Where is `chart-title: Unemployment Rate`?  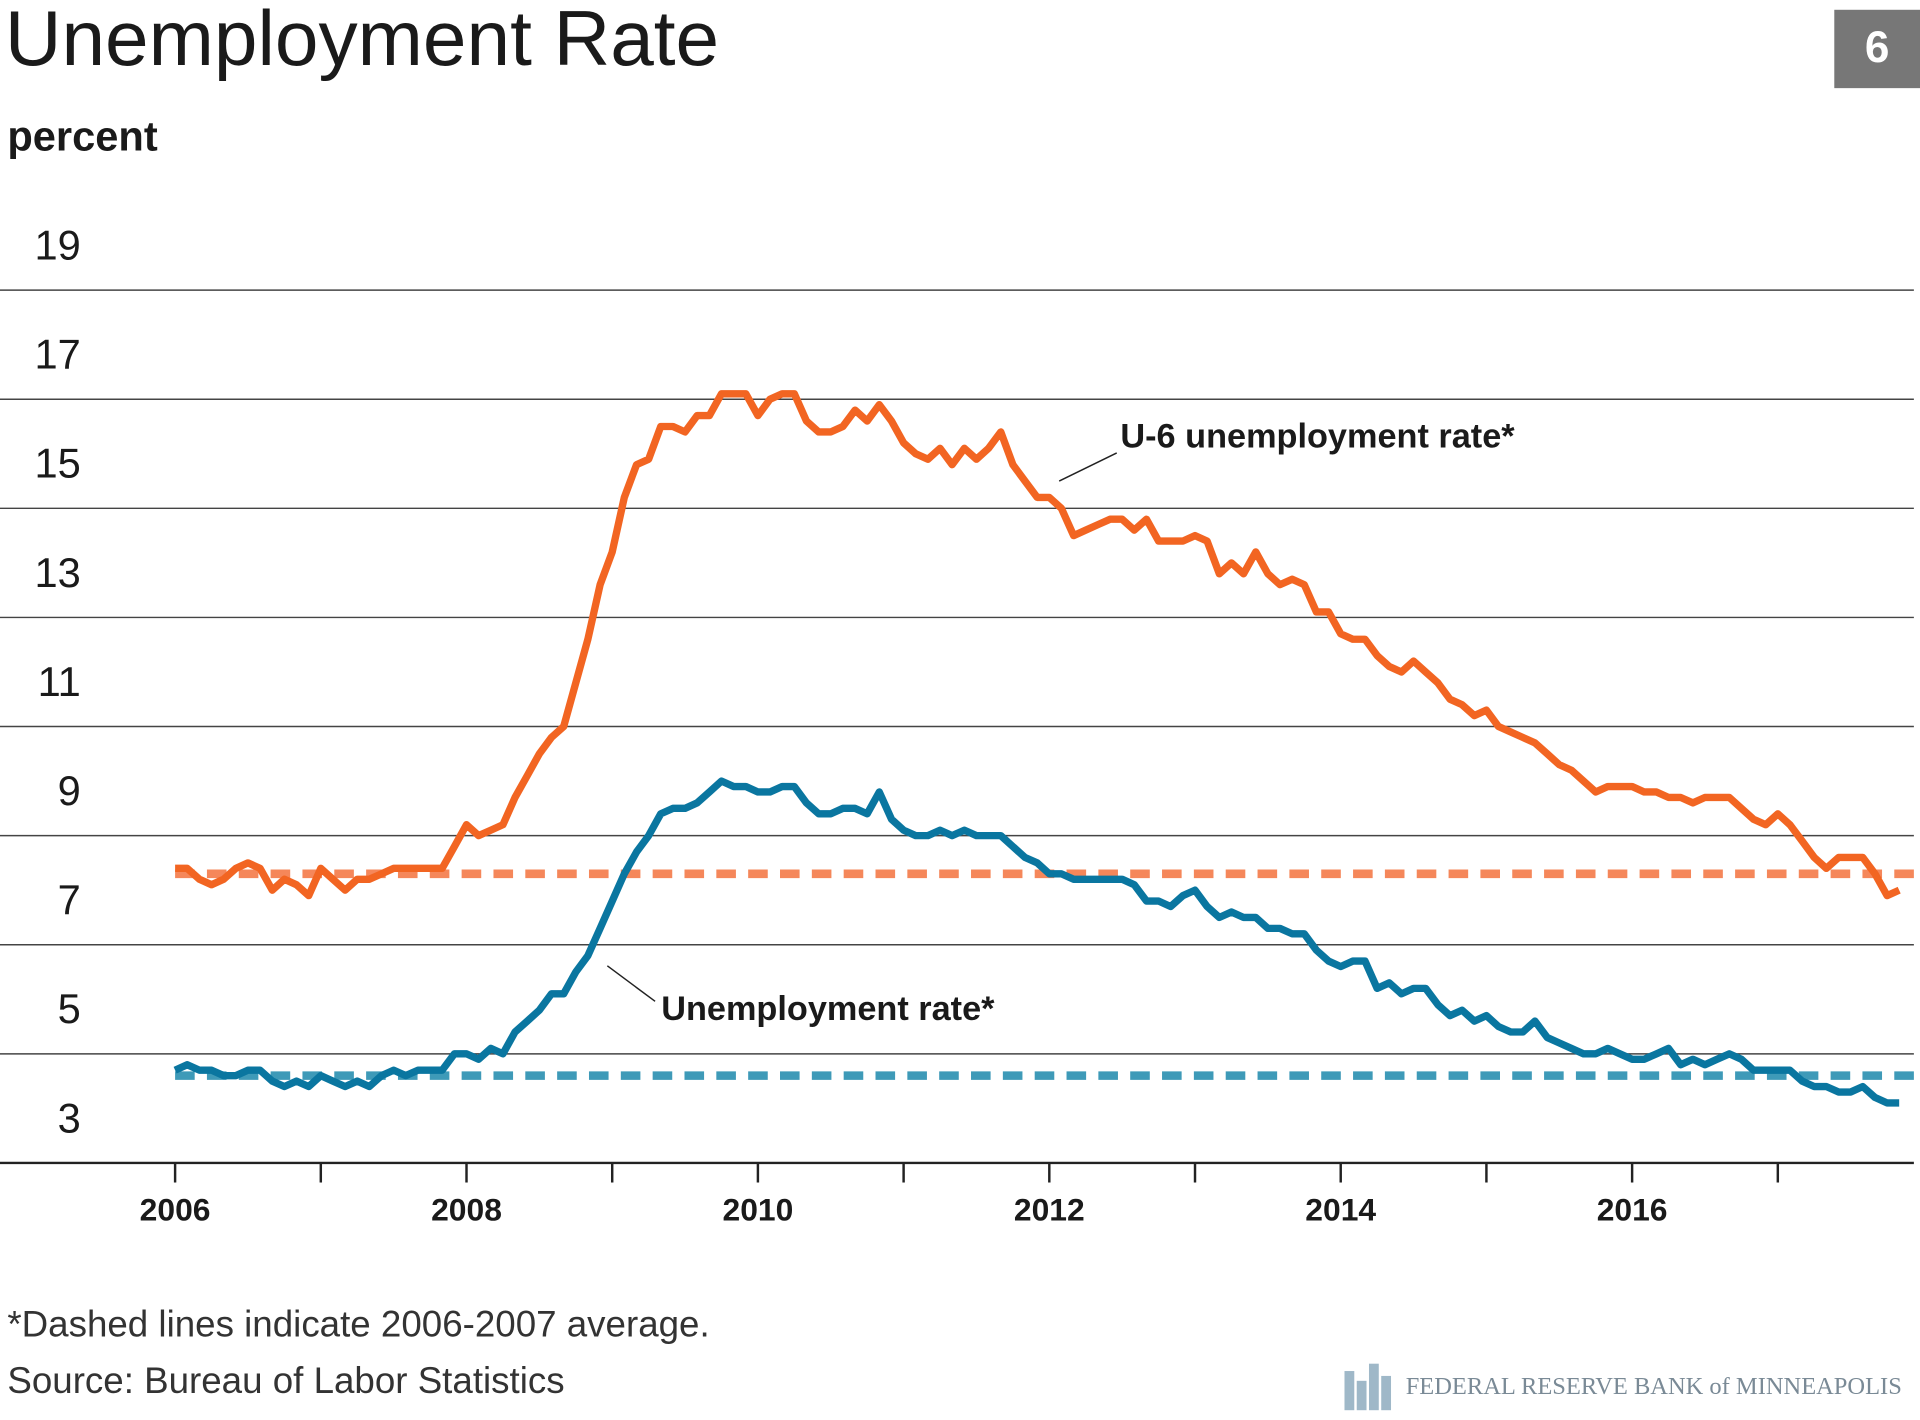 chart-title: Unemployment Rate is located at coordinates (362, 41).